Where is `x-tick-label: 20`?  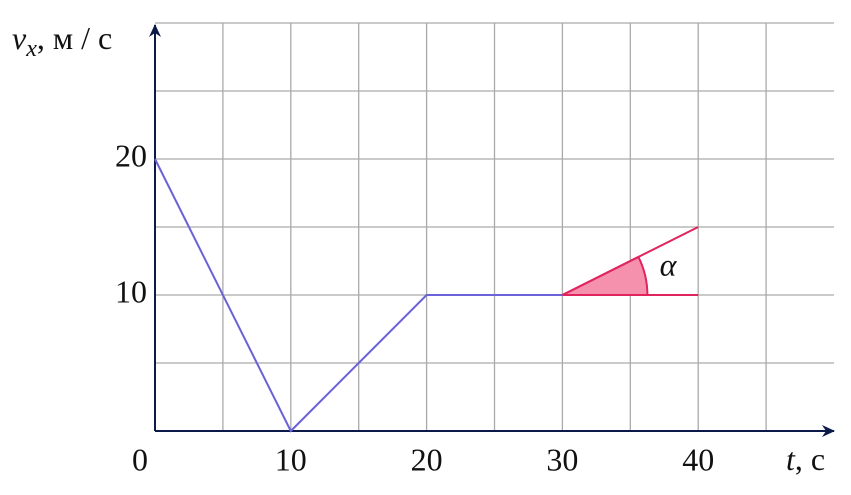 x-tick-label: 20 is located at coordinates (427, 459).